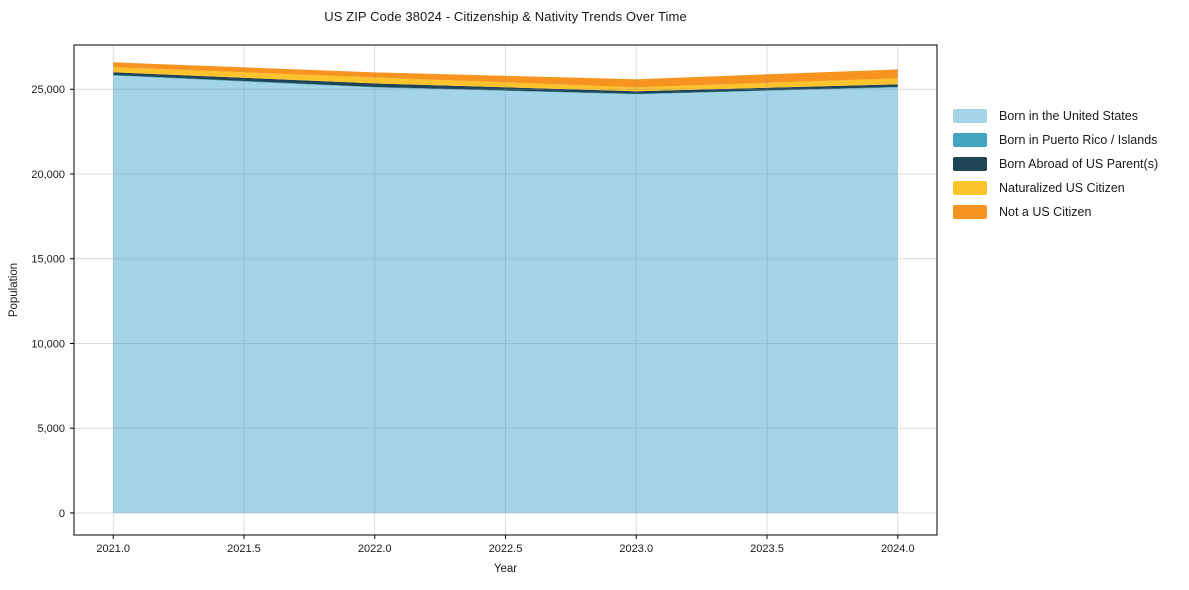  Describe the element at coordinates (375, 549) in the screenshot. I see `x-tick-label: 2022.0` at that location.